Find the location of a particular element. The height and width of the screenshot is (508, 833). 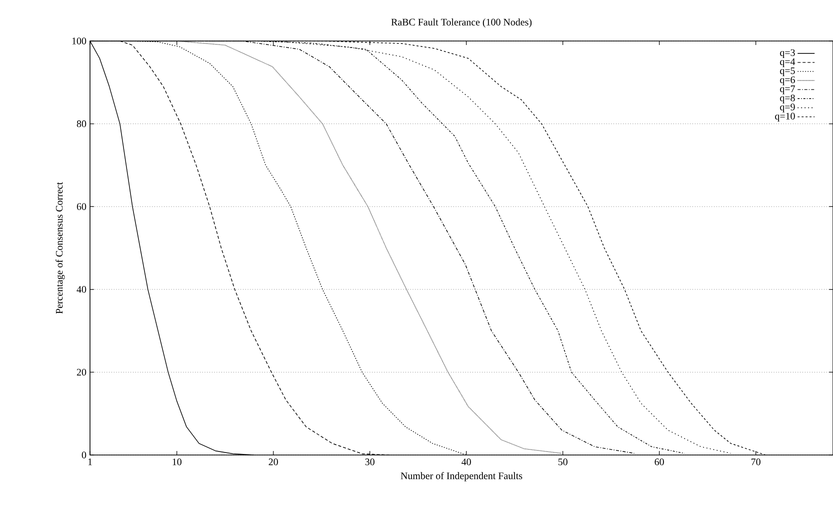

legend-label: q=8 is located at coordinates (787, 99).